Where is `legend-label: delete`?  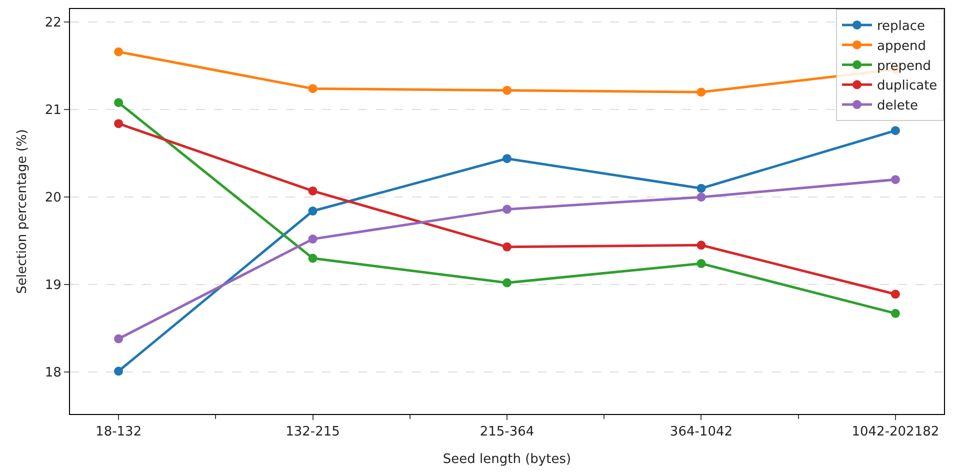
legend-label: delete is located at coordinates (897, 106).